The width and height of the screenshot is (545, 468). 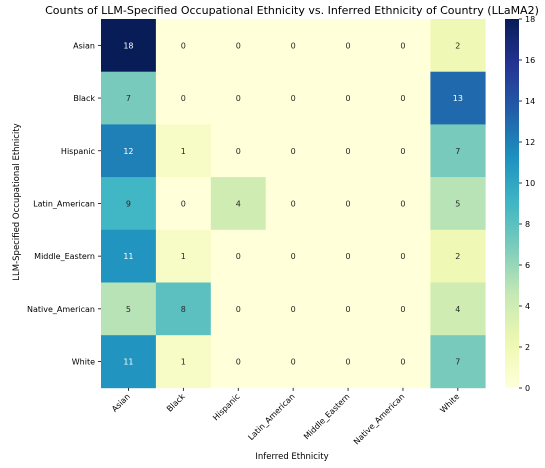 I want to click on colorbar-tick-label: 18, so click(x=530, y=19).